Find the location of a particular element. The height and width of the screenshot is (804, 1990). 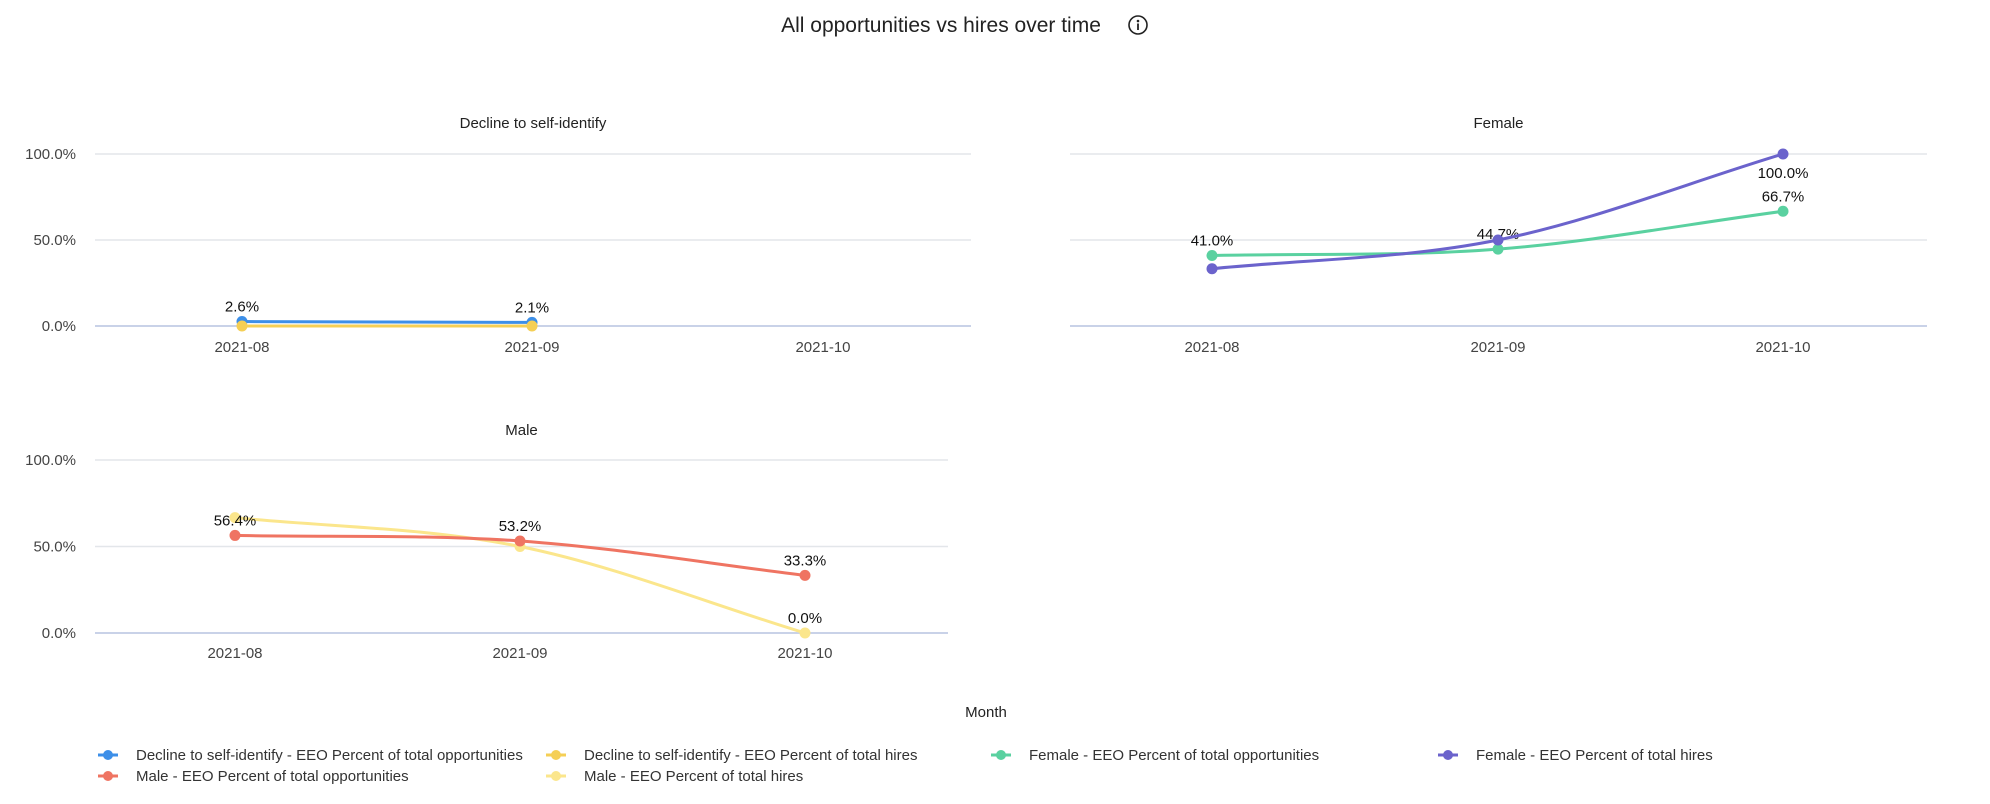

legend-item: Female - EEO Percent of total hires is located at coordinates (1575, 755).